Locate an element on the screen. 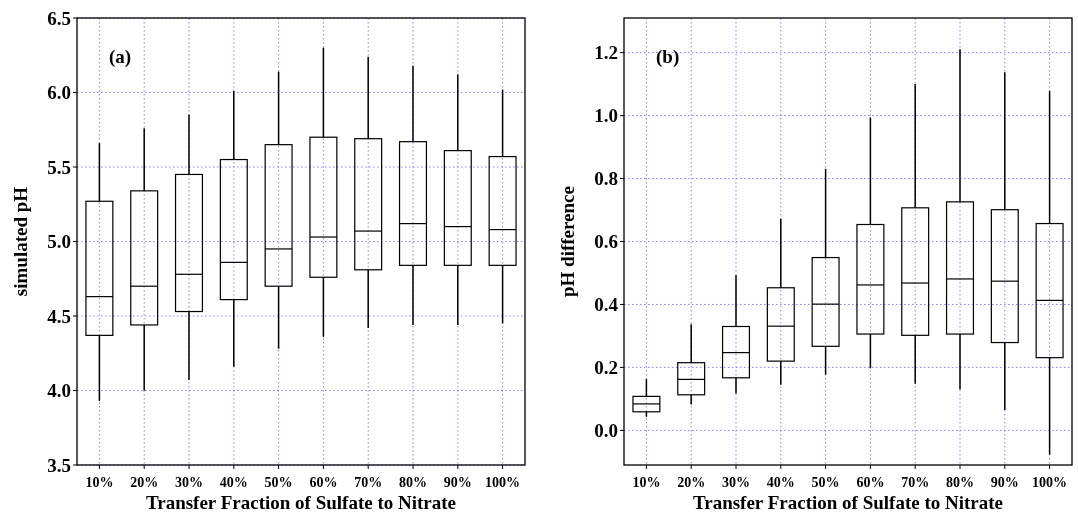  y-tick-label: 6.0 is located at coordinates (59, 93).